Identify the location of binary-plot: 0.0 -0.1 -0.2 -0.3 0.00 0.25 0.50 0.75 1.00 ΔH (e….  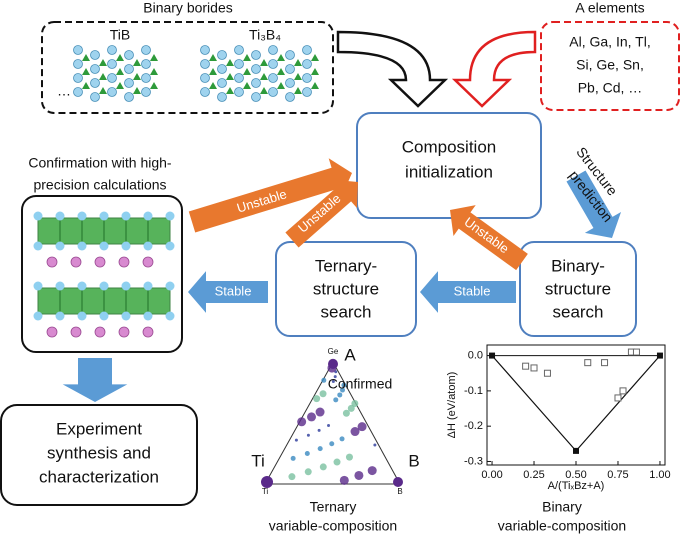
(558, 418).